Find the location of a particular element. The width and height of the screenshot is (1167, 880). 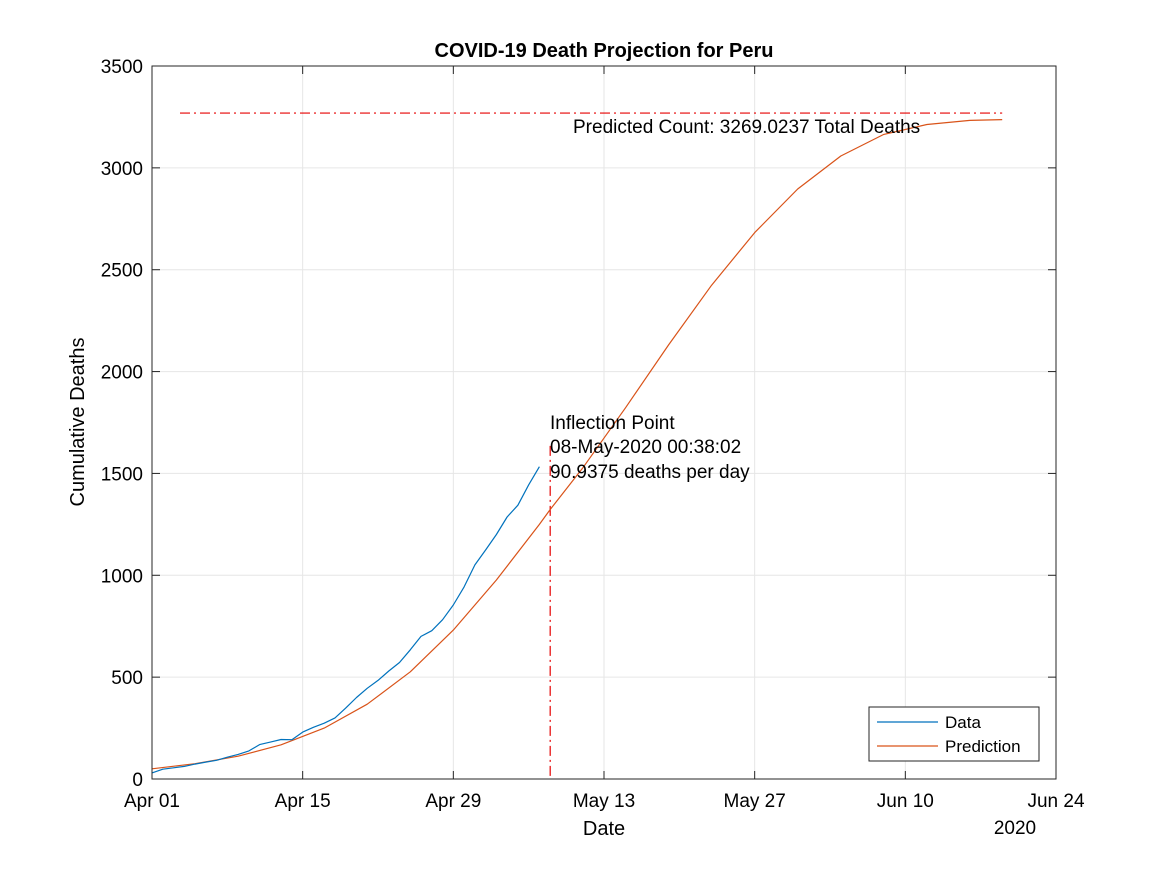

chart-title: COVID-19 Death Projection for Peru is located at coordinates (604, 51).